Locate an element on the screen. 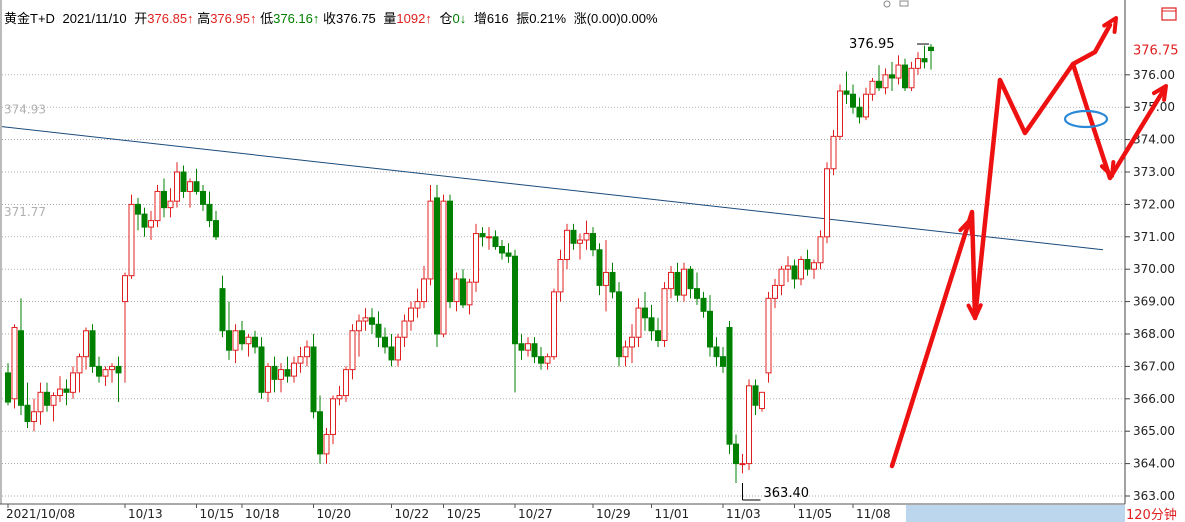 This screenshot has height=522, width=1185. oi-value: 0↓ is located at coordinates (459, 18).